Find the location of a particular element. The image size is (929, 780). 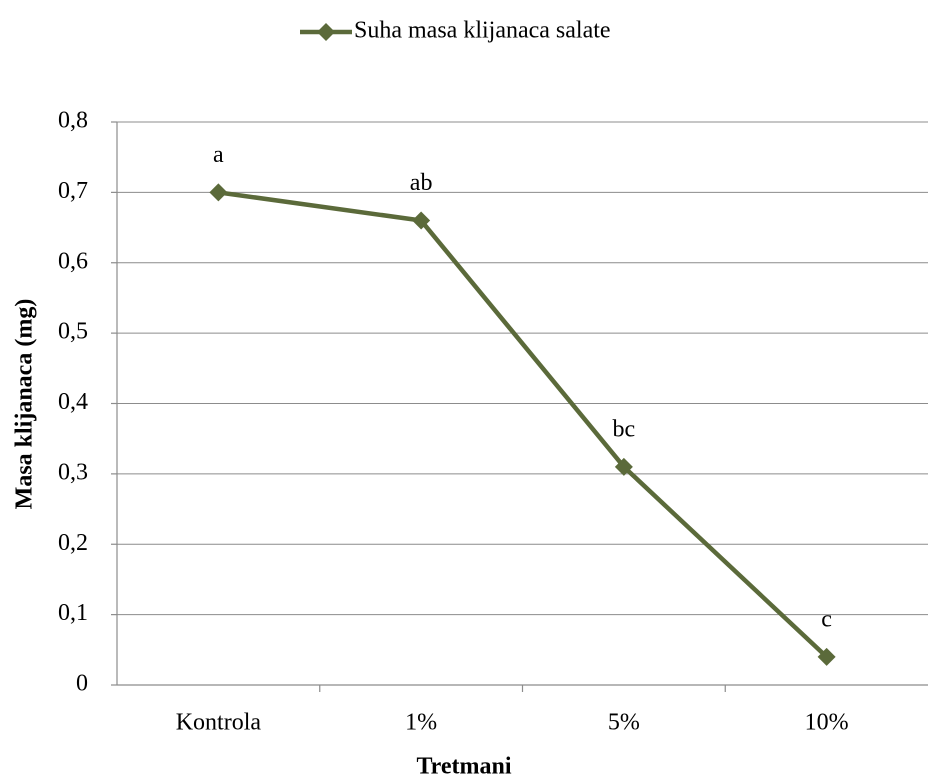

y-axis-title: Masa klijanaca (mg) is located at coordinates (25, 404).